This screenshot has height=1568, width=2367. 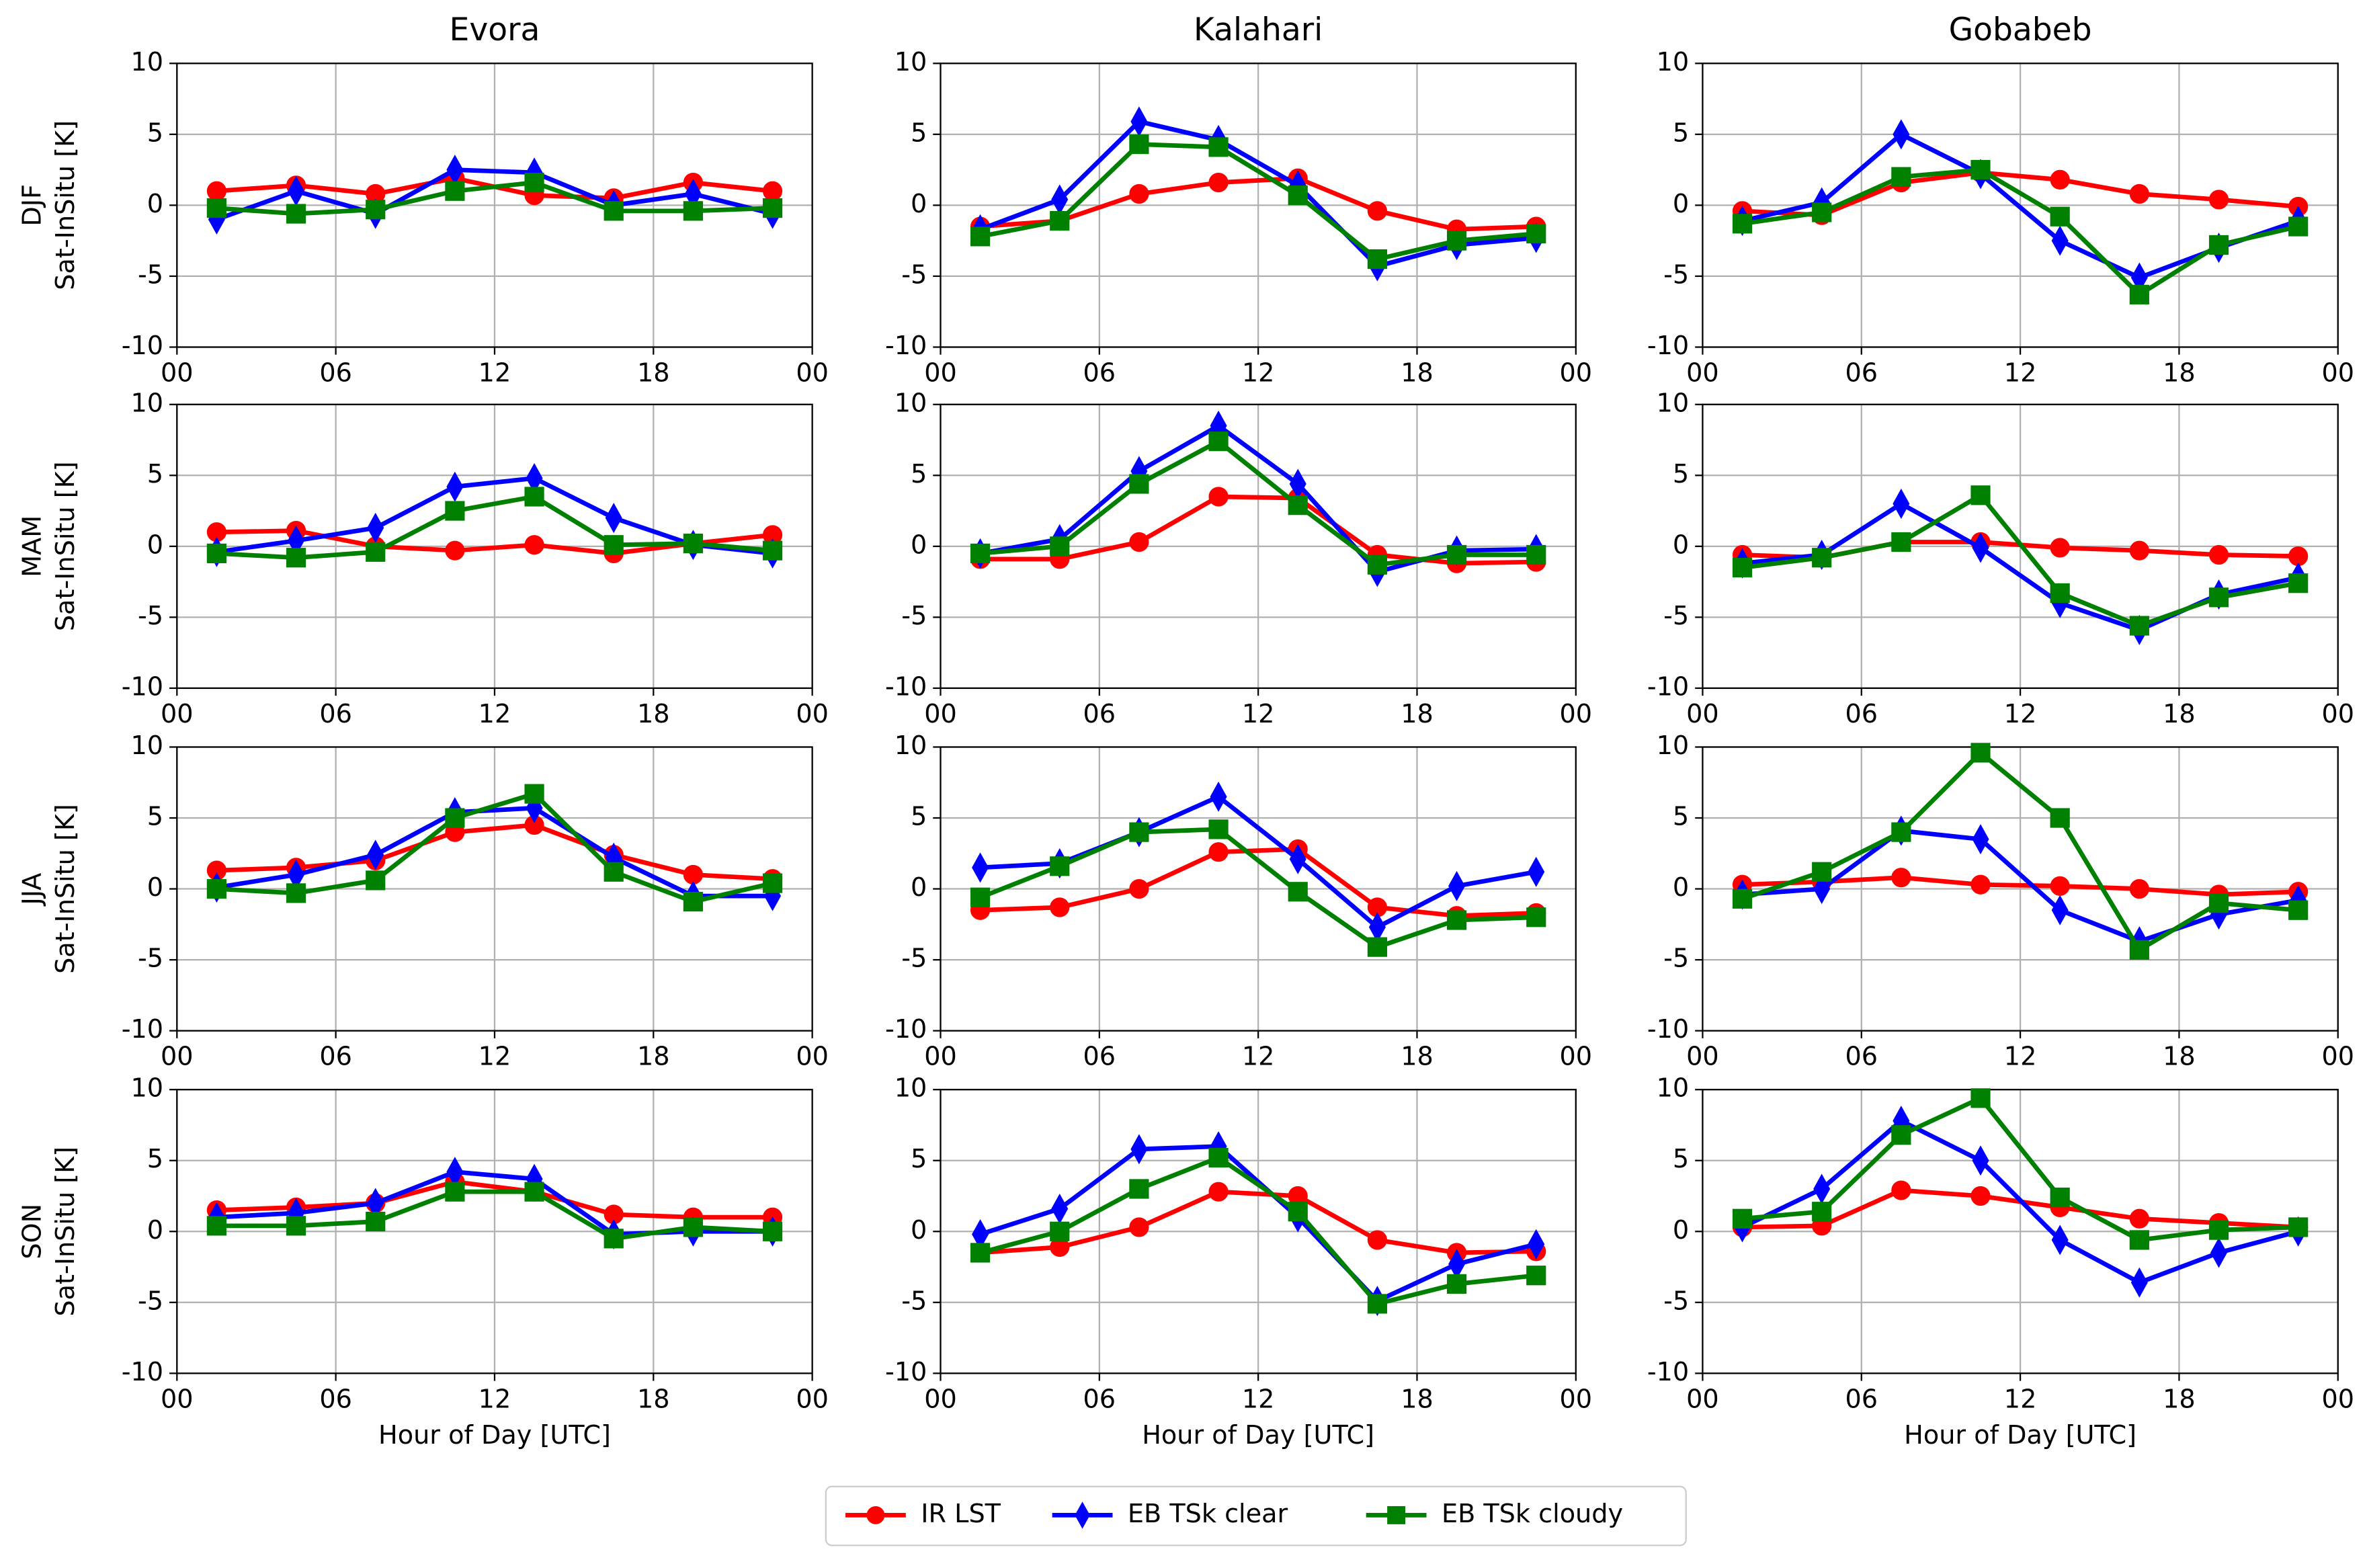 What do you see at coordinates (1258, 373) in the screenshot?
I see `x-tick-label: 12` at bounding box center [1258, 373].